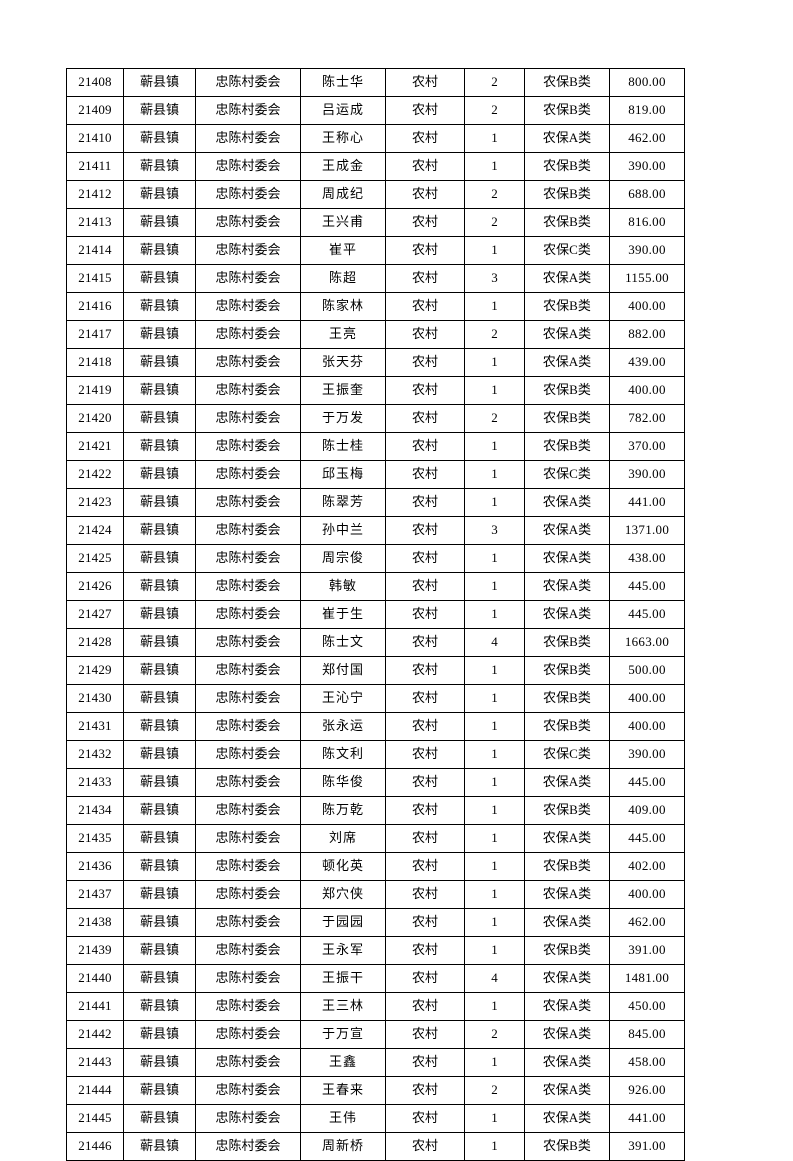 The width and height of the screenshot is (793, 1161). What do you see at coordinates (343, 1062) in the screenshot?
I see `cell-person-name: 王鑫` at bounding box center [343, 1062].